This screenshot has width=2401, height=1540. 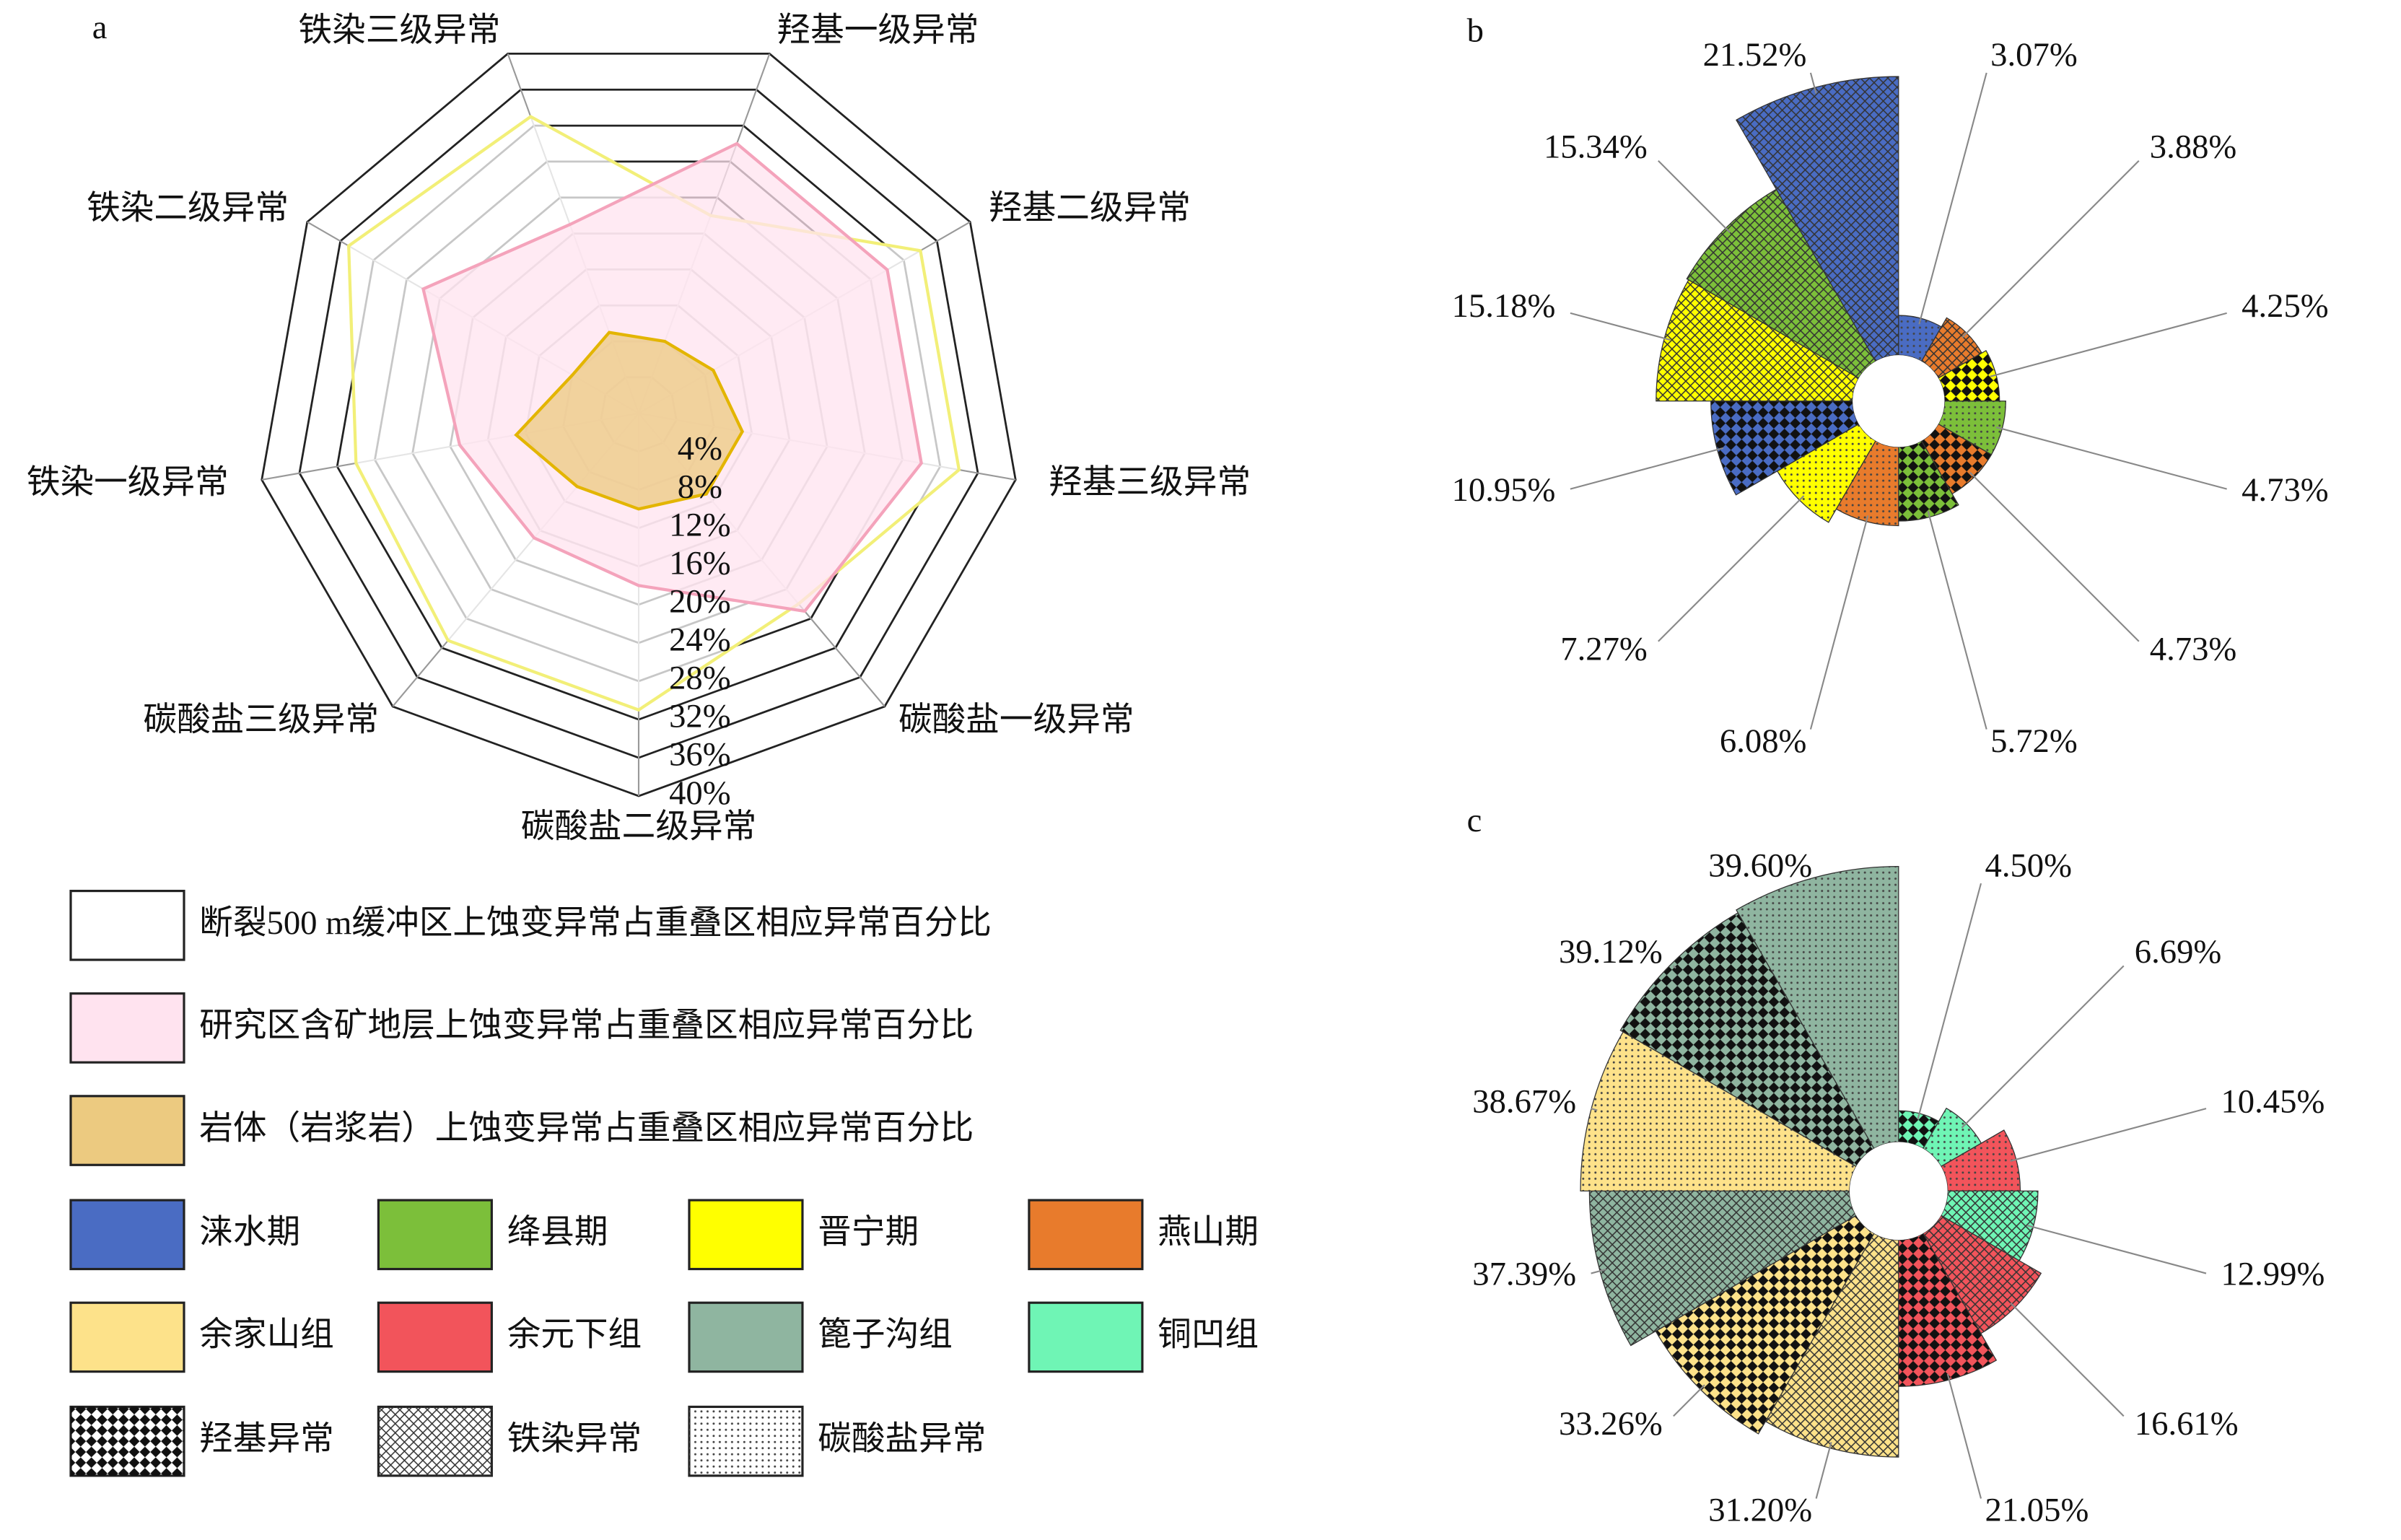 I want to click on value-label: 31.20%, so click(x=1760, y=1510).